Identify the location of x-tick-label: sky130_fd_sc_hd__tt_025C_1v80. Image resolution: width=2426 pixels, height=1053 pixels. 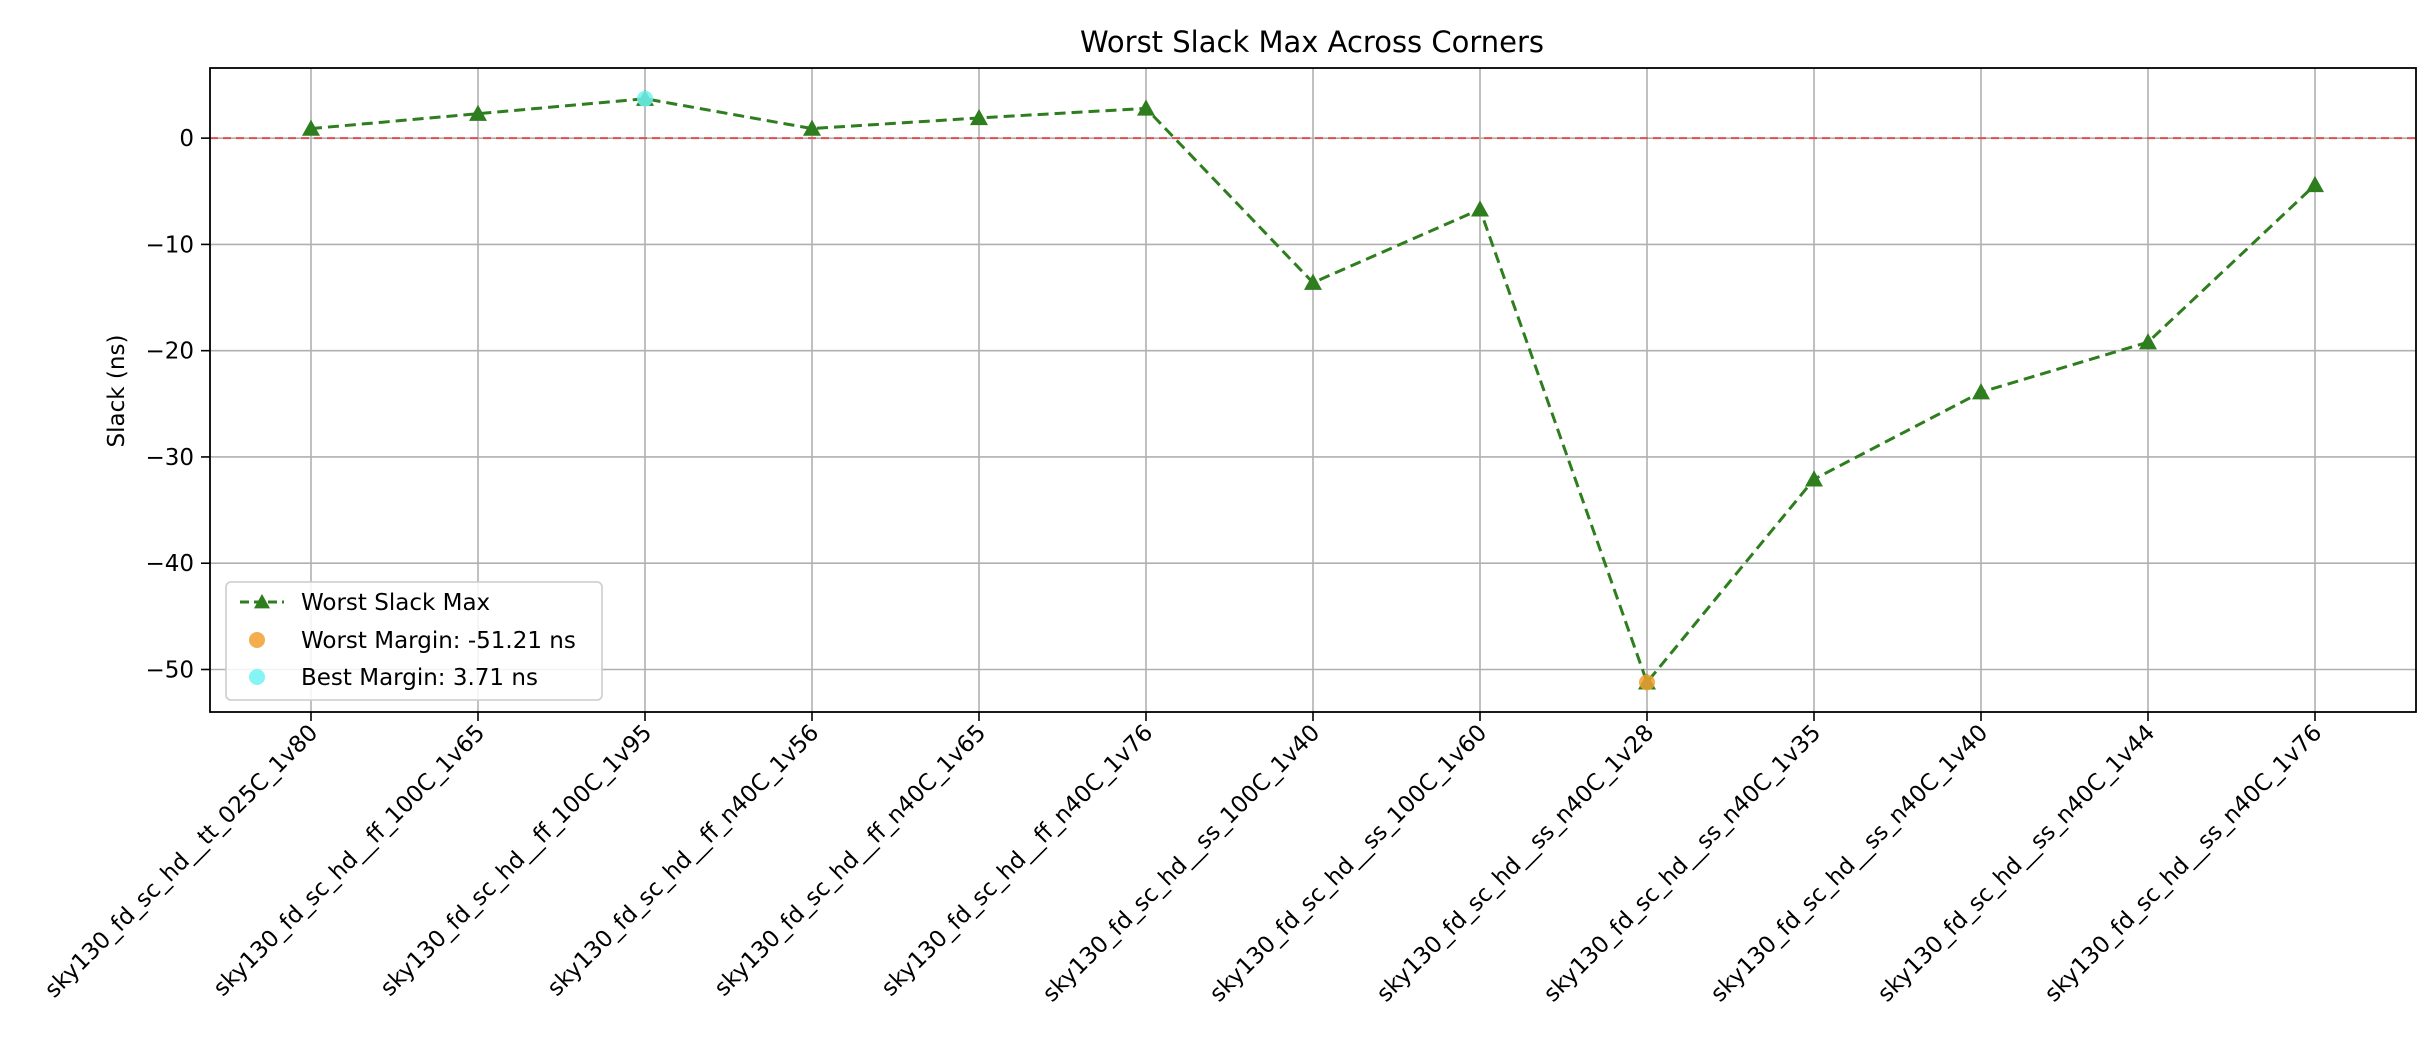
(181, 861).